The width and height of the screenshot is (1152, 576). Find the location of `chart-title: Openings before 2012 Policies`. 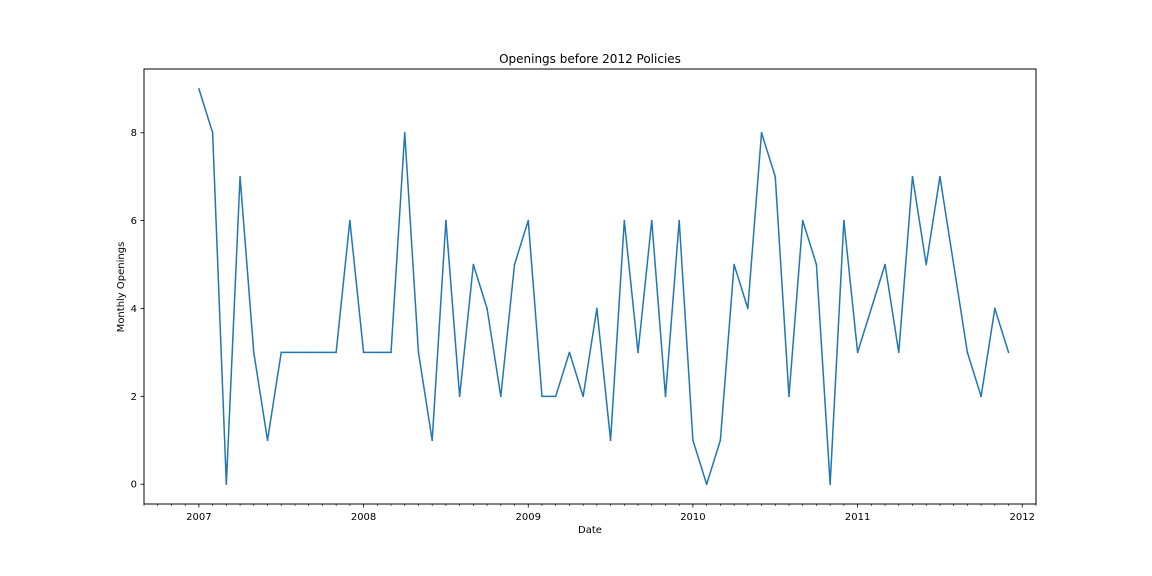

chart-title: Openings before 2012 Policies is located at coordinates (590, 59).